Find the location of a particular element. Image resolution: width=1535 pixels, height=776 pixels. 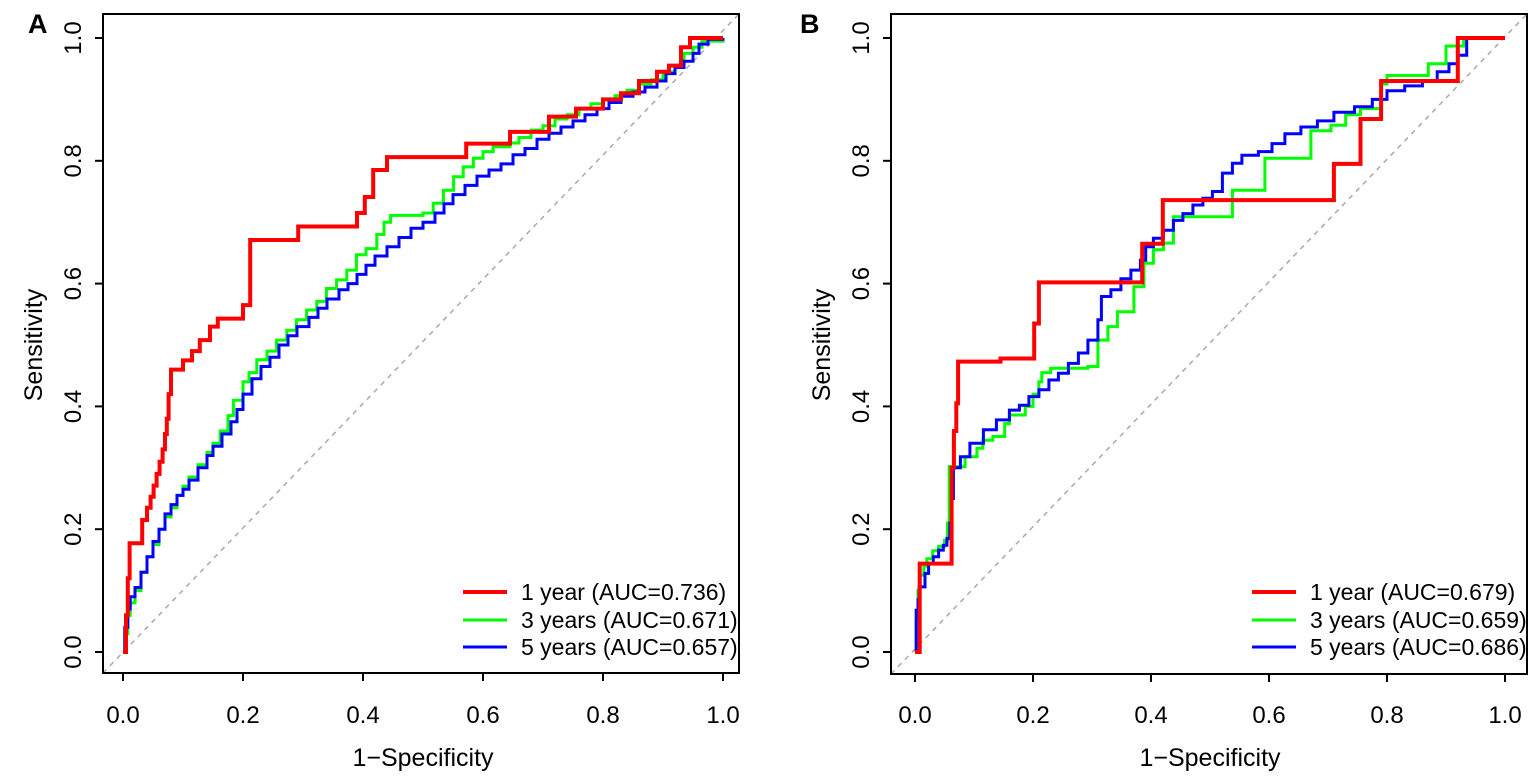

legend-entry-label: 5 years (AUC=0.657) is located at coordinates (629, 647).